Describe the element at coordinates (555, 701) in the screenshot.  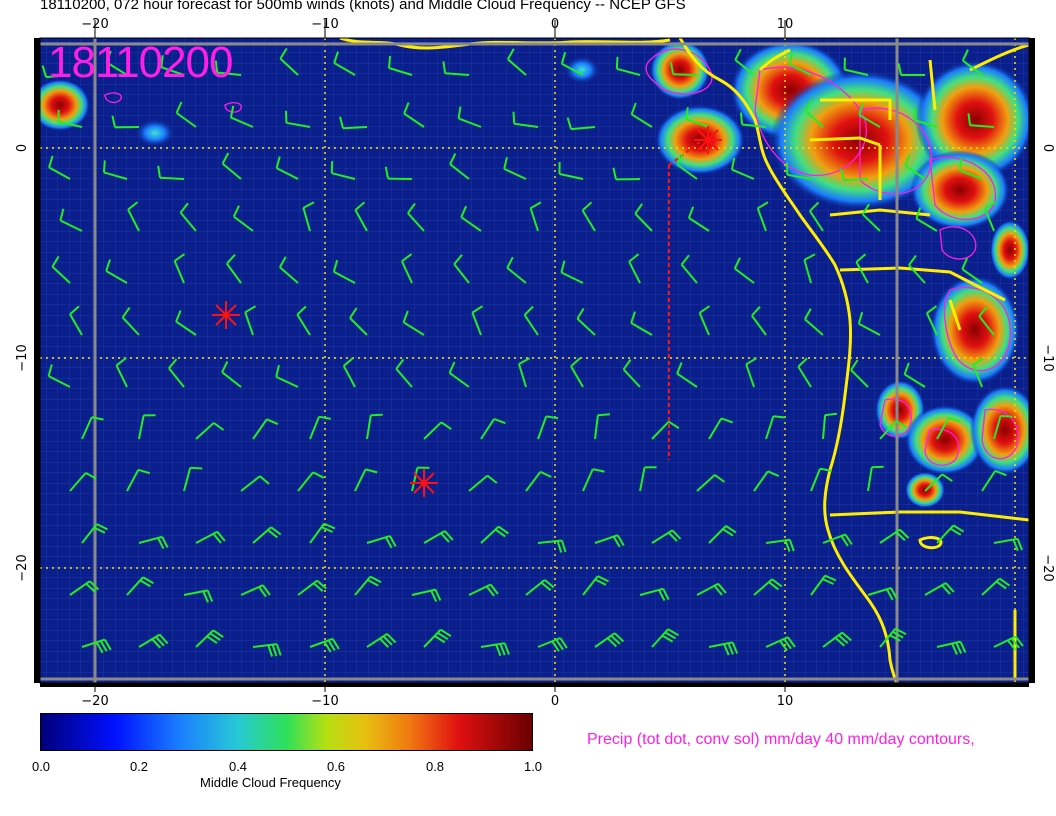
I see `lon-label-3: 0` at that location.